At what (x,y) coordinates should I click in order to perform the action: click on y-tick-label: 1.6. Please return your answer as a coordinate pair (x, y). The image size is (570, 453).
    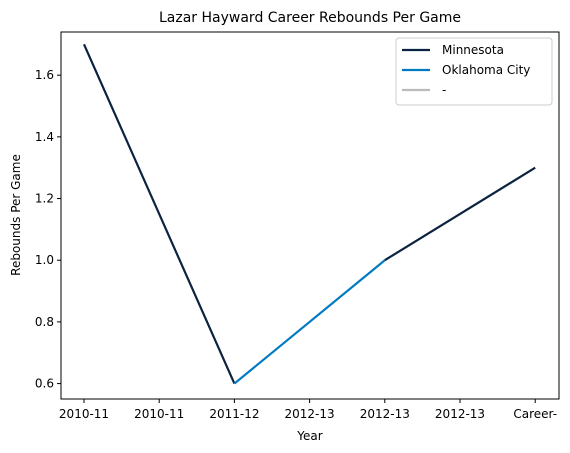
    Looking at the image, I should click on (44, 75).